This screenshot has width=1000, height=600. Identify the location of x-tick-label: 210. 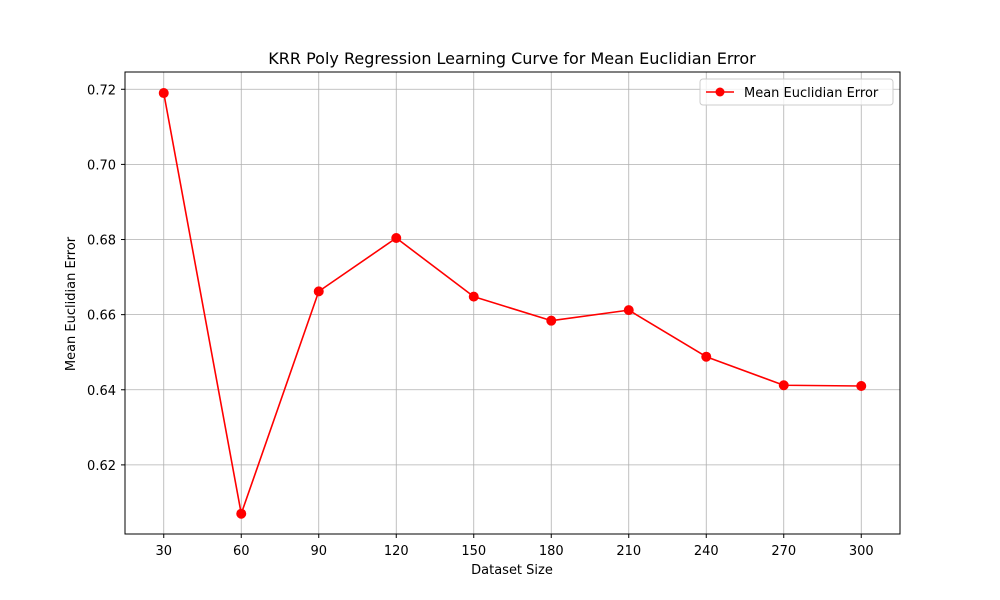
(628, 551).